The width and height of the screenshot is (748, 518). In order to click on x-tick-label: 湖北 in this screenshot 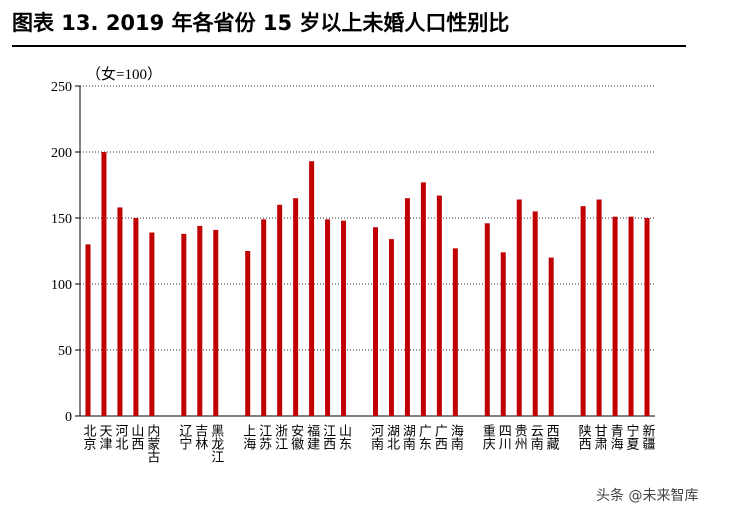, I will do `click(392, 437)`.